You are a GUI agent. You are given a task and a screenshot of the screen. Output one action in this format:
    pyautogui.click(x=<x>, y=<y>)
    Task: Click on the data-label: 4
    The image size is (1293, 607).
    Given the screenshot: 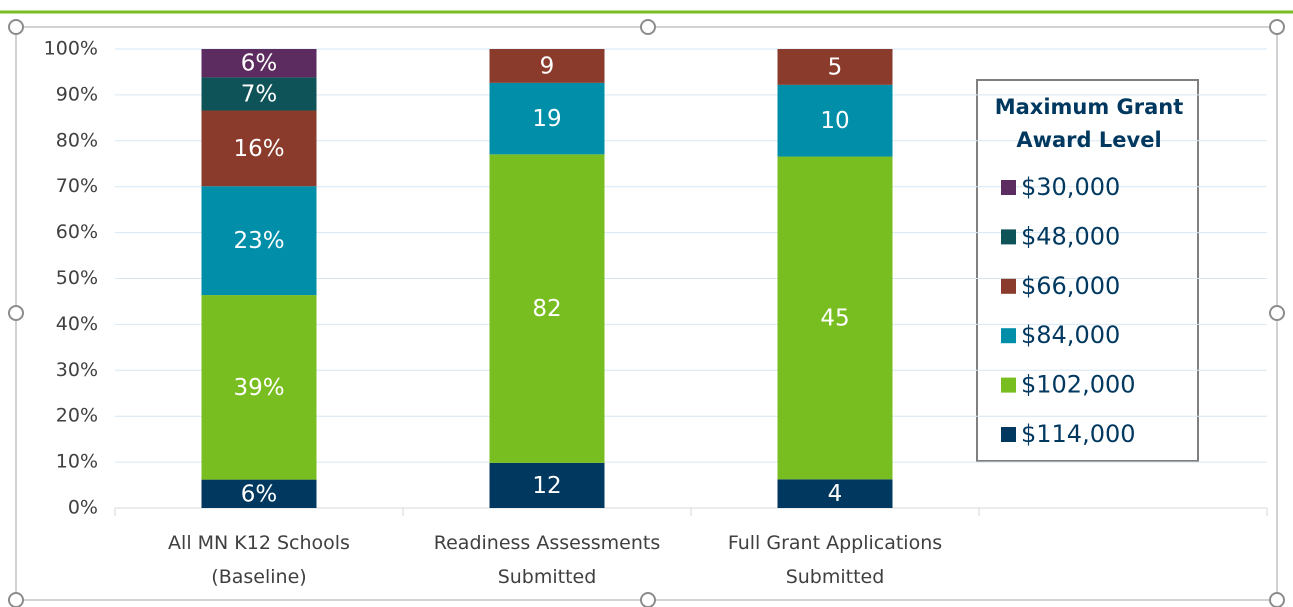 What is the action you would take?
    pyautogui.click(x=835, y=494)
    